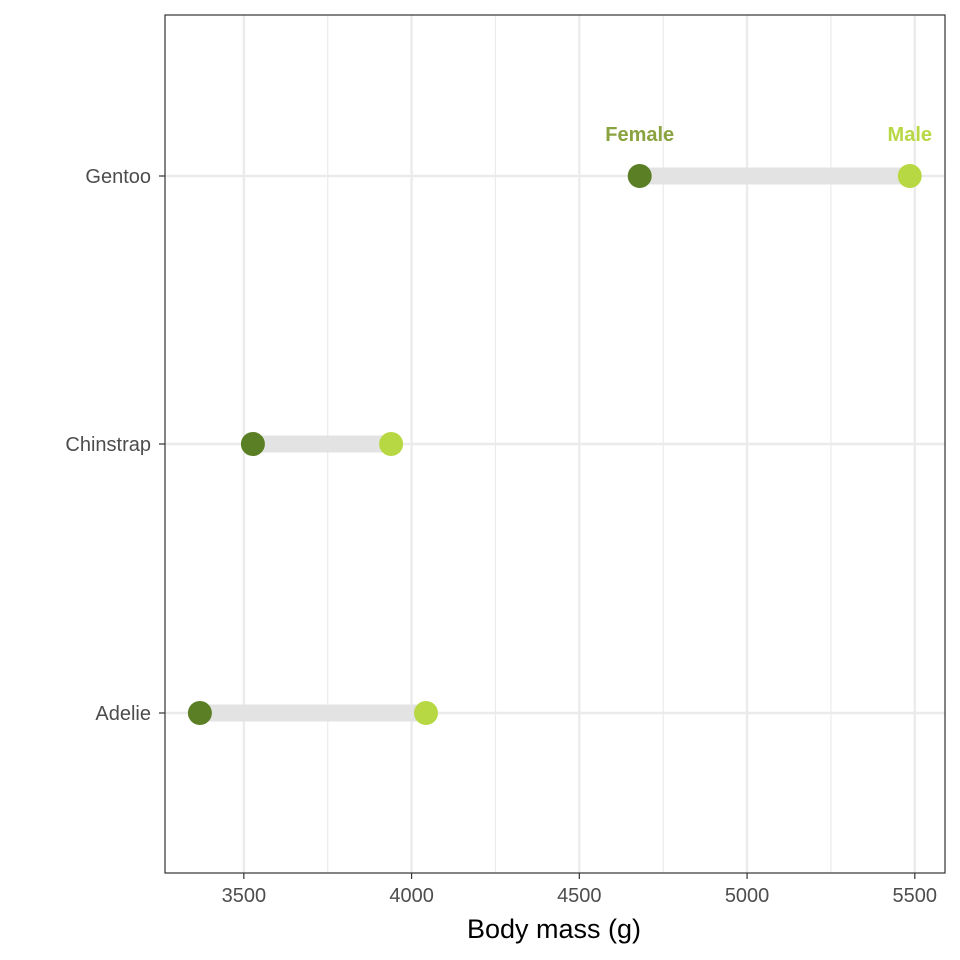 The height and width of the screenshot is (960, 960). What do you see at coordinates (579, 896) in the screenshot?
I see `x-tick-label: 4500` at bounding box center [579, 896].